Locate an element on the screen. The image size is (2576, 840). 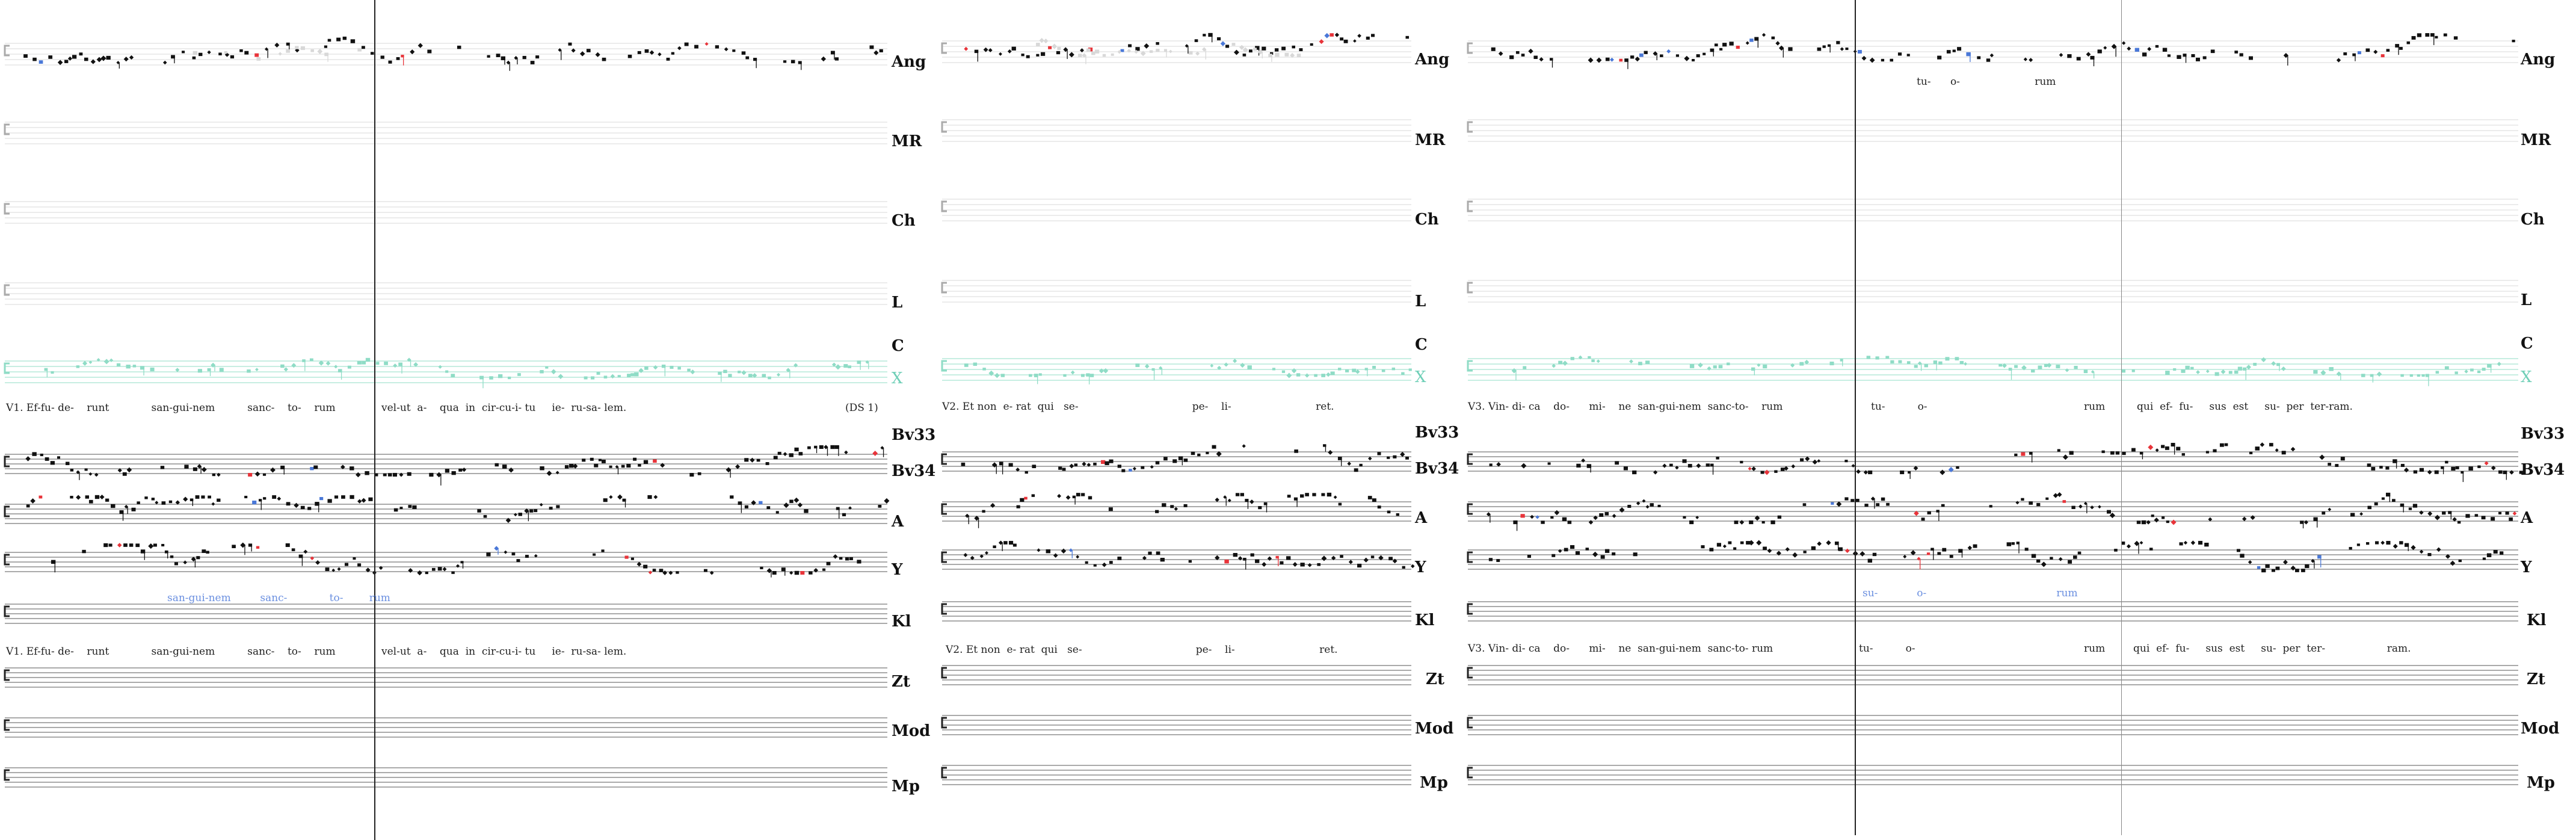
staff-label-bv34: Bv34 is located at coordinates (914, 471).